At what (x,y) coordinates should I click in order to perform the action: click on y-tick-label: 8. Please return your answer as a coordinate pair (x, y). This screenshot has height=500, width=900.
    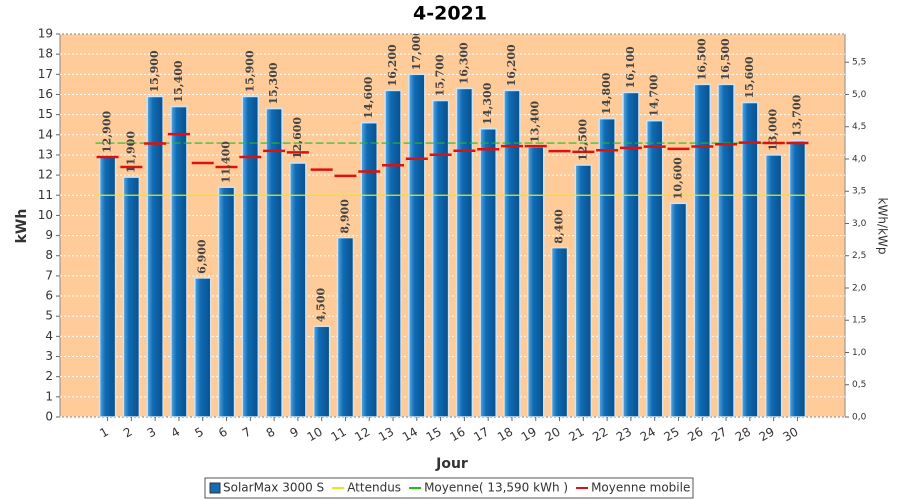
    Looking at the image, I should click on (49, 255).